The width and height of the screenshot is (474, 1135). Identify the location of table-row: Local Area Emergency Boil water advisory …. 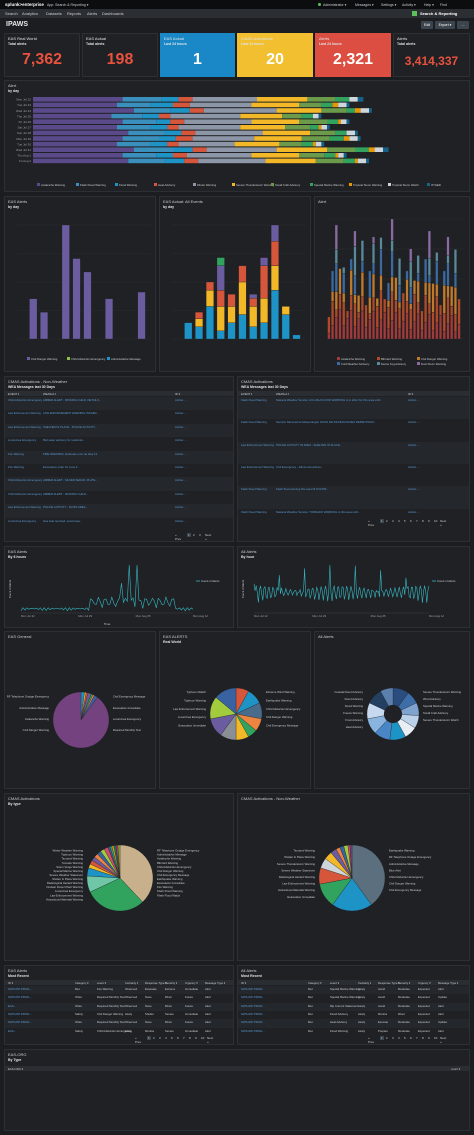
(119, 444).